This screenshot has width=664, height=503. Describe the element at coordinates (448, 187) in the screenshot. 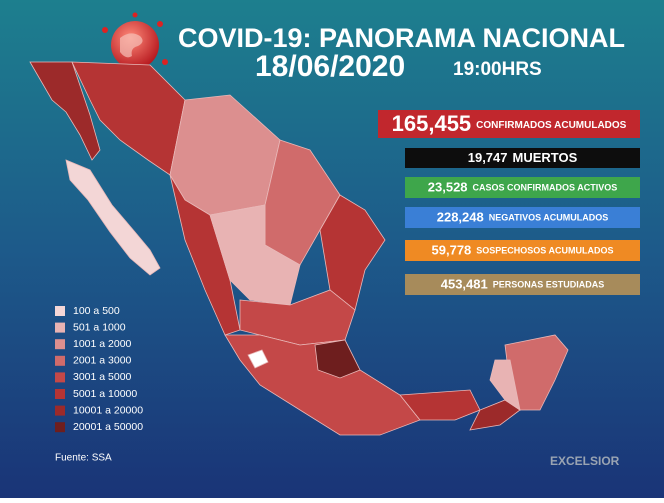

I see `stat-value: 23,528` at that location.